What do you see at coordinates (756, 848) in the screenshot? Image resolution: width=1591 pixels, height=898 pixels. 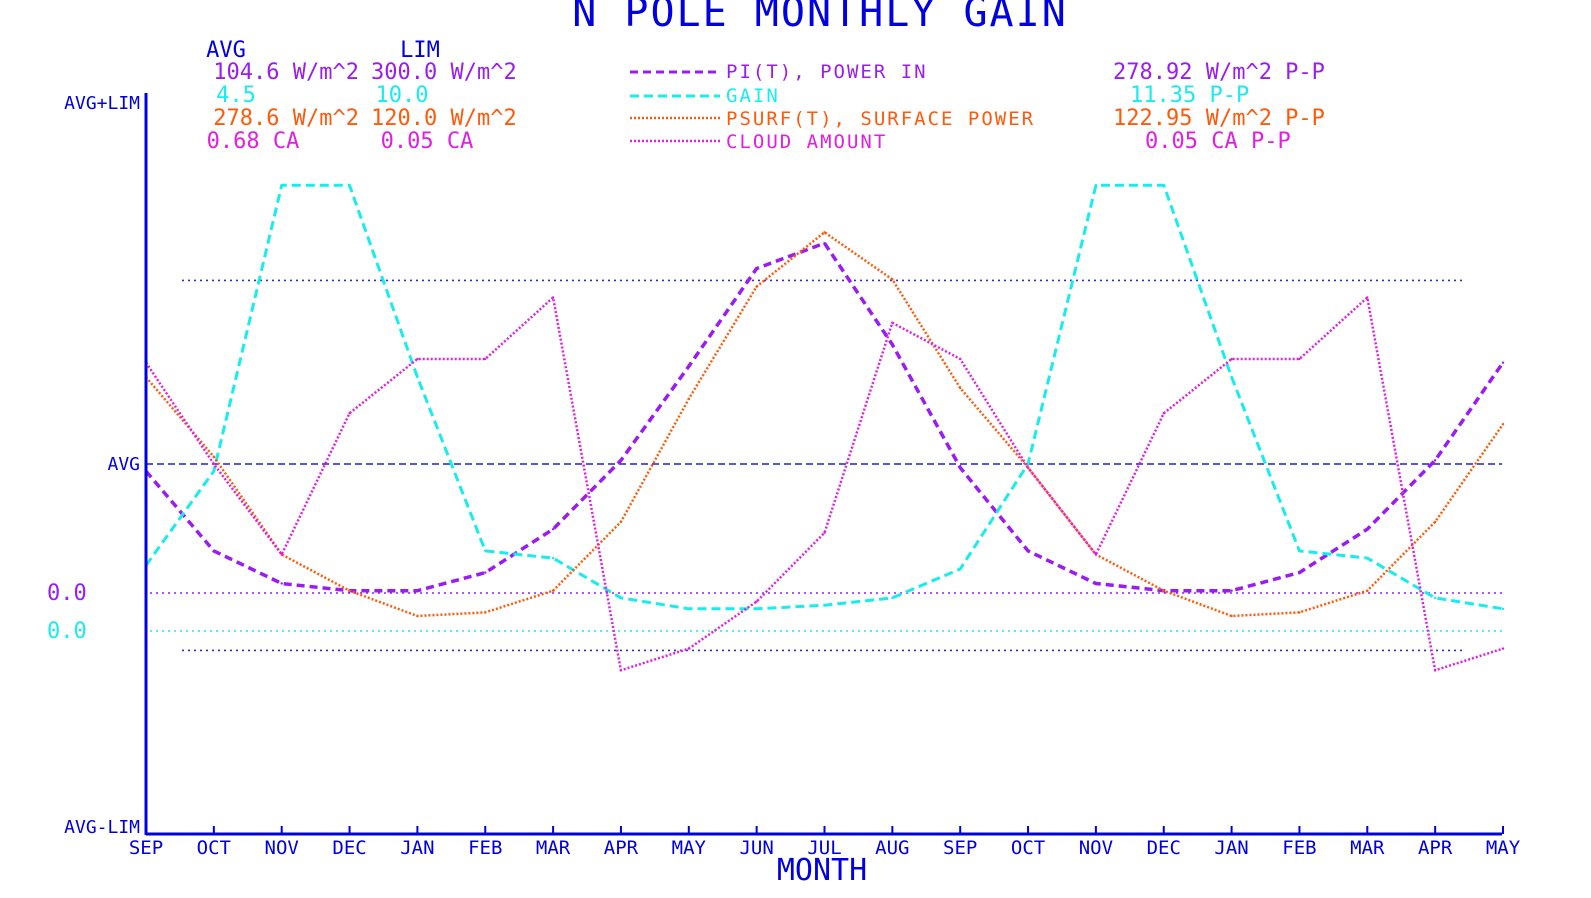 I see `x-tick-label-9: JUN` at bounding box center [756, 848].